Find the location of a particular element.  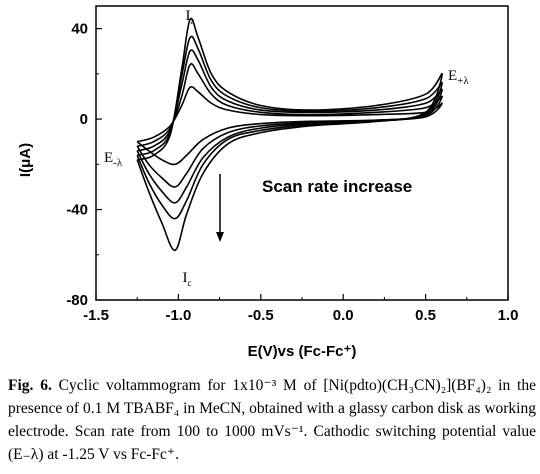

y-tick-label: 0 is located at coordinates (84, 119).